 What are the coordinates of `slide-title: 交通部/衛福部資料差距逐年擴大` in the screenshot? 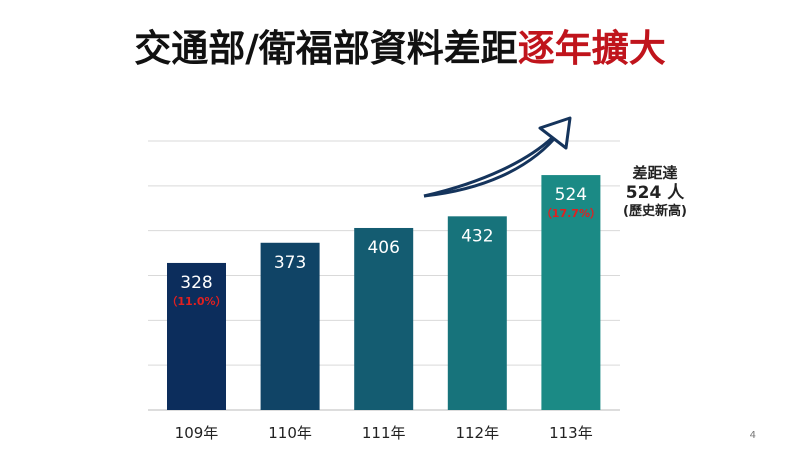 It's located at (400, 45).